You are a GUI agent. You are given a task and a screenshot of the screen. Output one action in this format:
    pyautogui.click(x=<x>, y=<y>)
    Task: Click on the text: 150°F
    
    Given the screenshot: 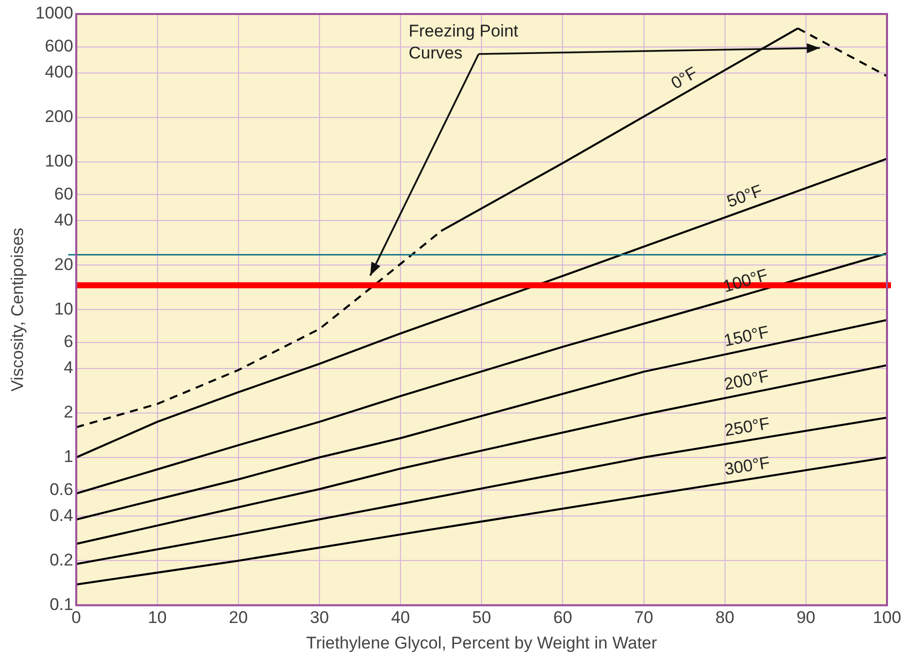 What is the action you would take?
    pyautogui.click(x=746, y=336)
    